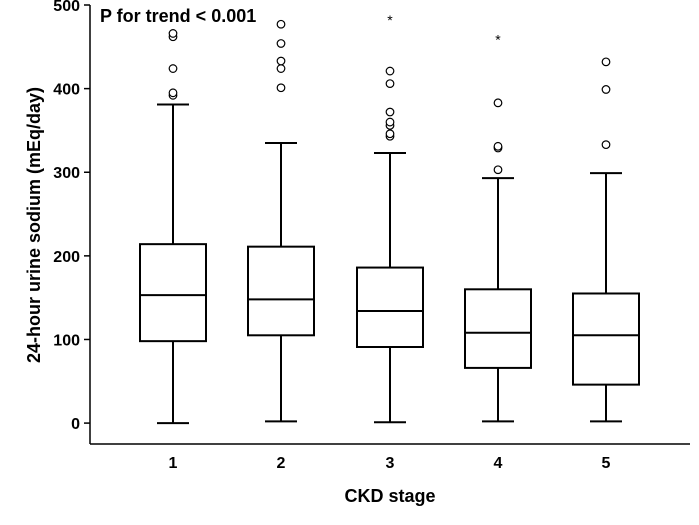 This screenshot has width=699, height=525. I want to click on y-tick-label: 0, so click(75, 424).